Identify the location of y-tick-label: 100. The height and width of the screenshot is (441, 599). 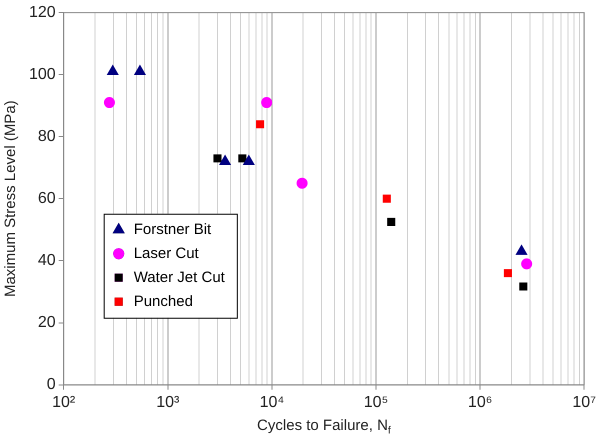
(42, 75).